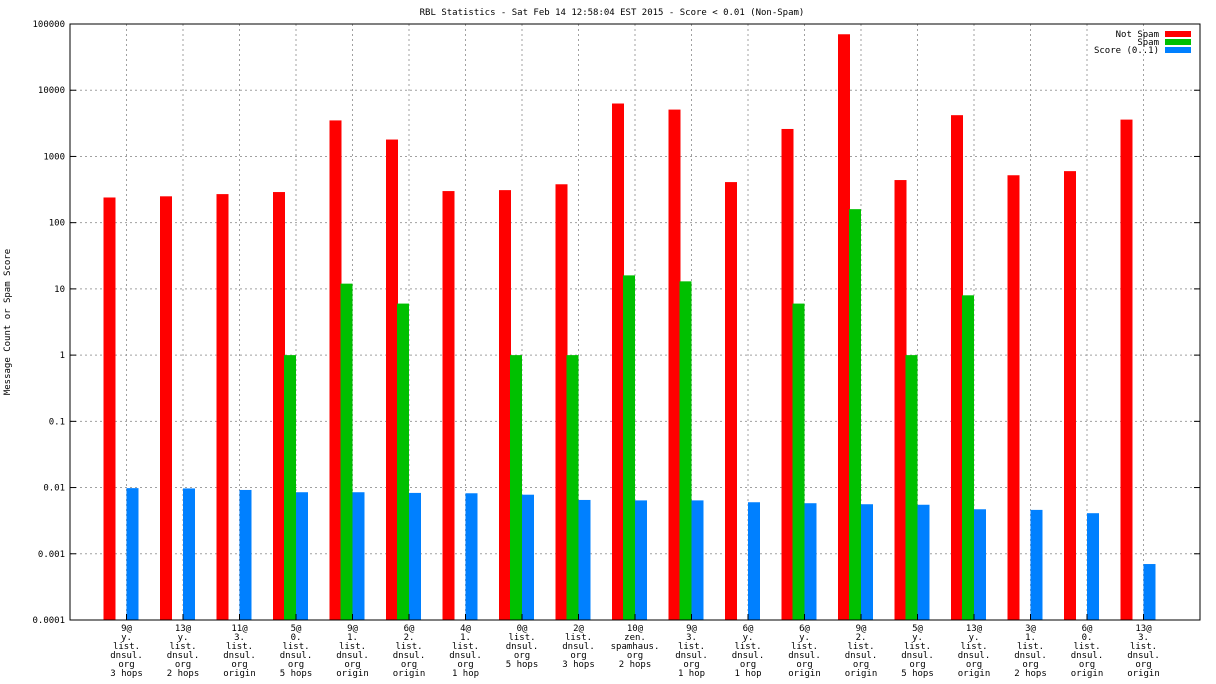  I want to click on y-tick-label: 100000, so click(48, 25).